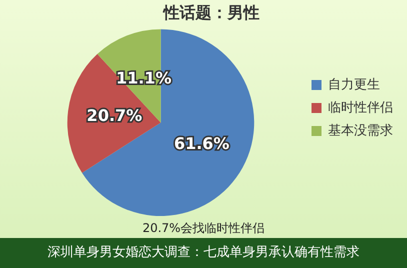 The image size is (407, 268). I want to click on legend-label: 基本没需求, so click(360, 130).